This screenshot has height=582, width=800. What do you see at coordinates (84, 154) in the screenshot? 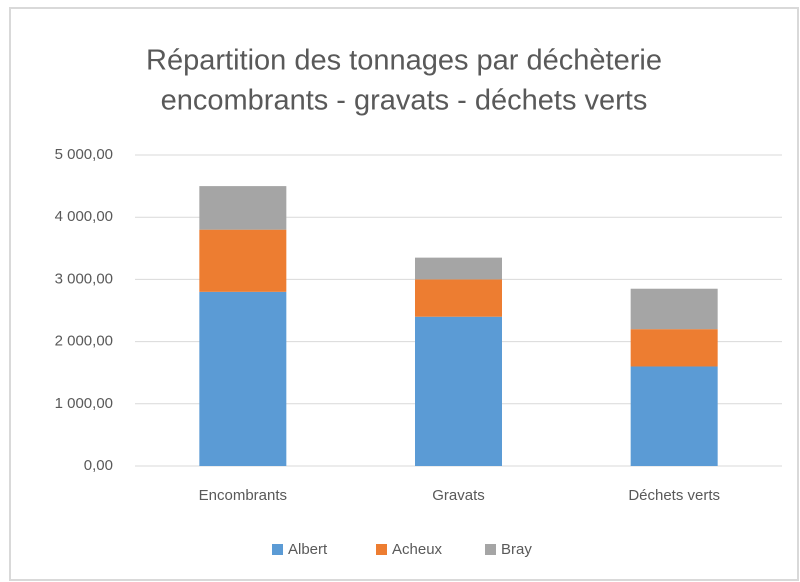
I see `y-tick-label: 5 000,00` at bounding box center [84, 154].